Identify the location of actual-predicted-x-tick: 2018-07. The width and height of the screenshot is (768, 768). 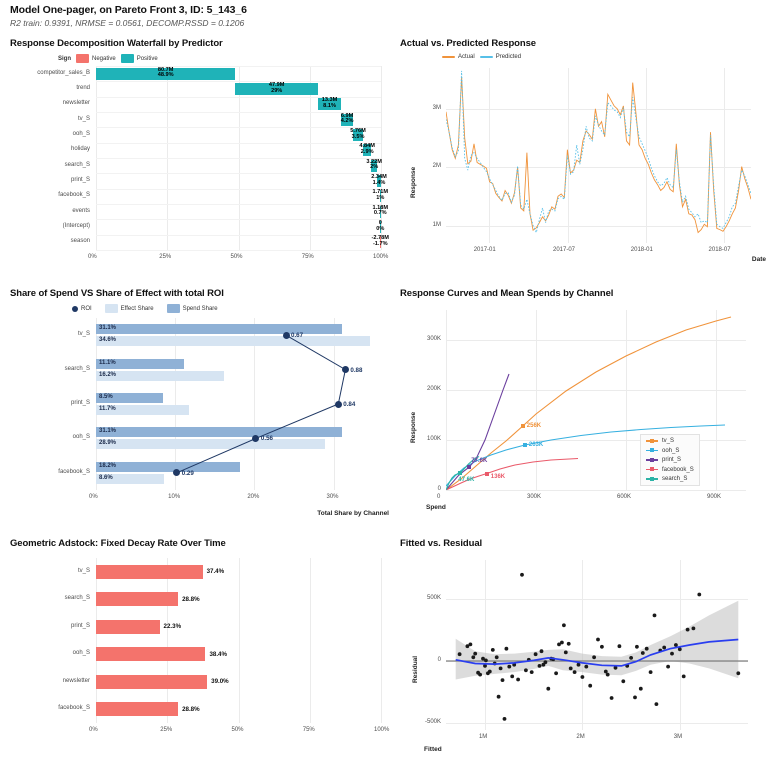
(719, 250).